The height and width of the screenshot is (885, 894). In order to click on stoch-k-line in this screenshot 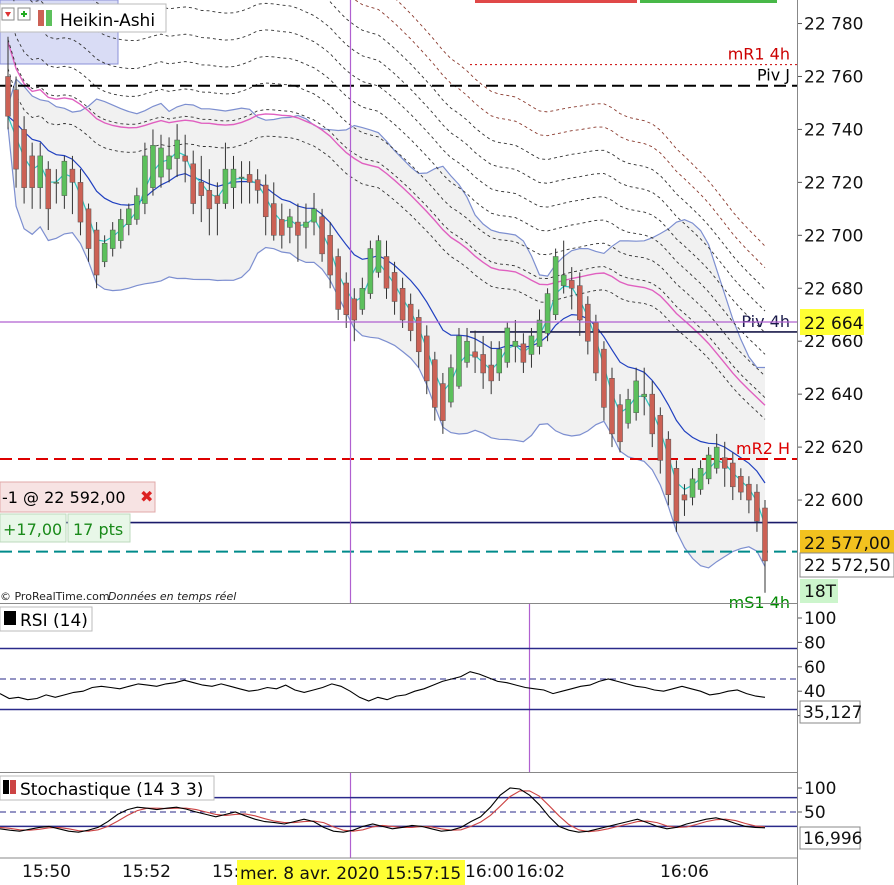, I will do `click(383, 810)`.